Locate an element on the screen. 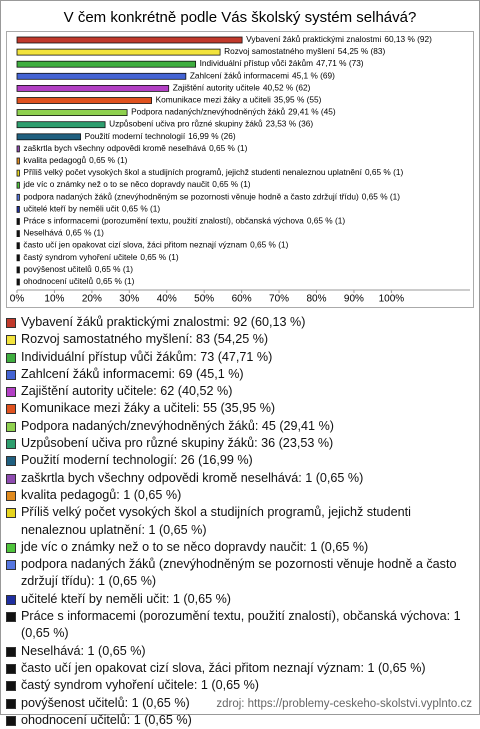 The width and height of the screenshot is (480, 729). legend-label: Neselhává: 1 (0,65 %) is located at coordinates (83, 650).